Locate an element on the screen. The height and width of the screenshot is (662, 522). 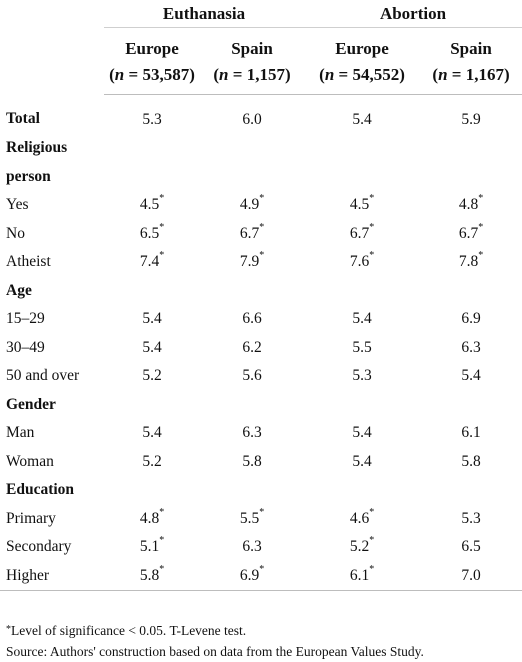
value-cell: 5.2* is located at coordinates (362, 547).